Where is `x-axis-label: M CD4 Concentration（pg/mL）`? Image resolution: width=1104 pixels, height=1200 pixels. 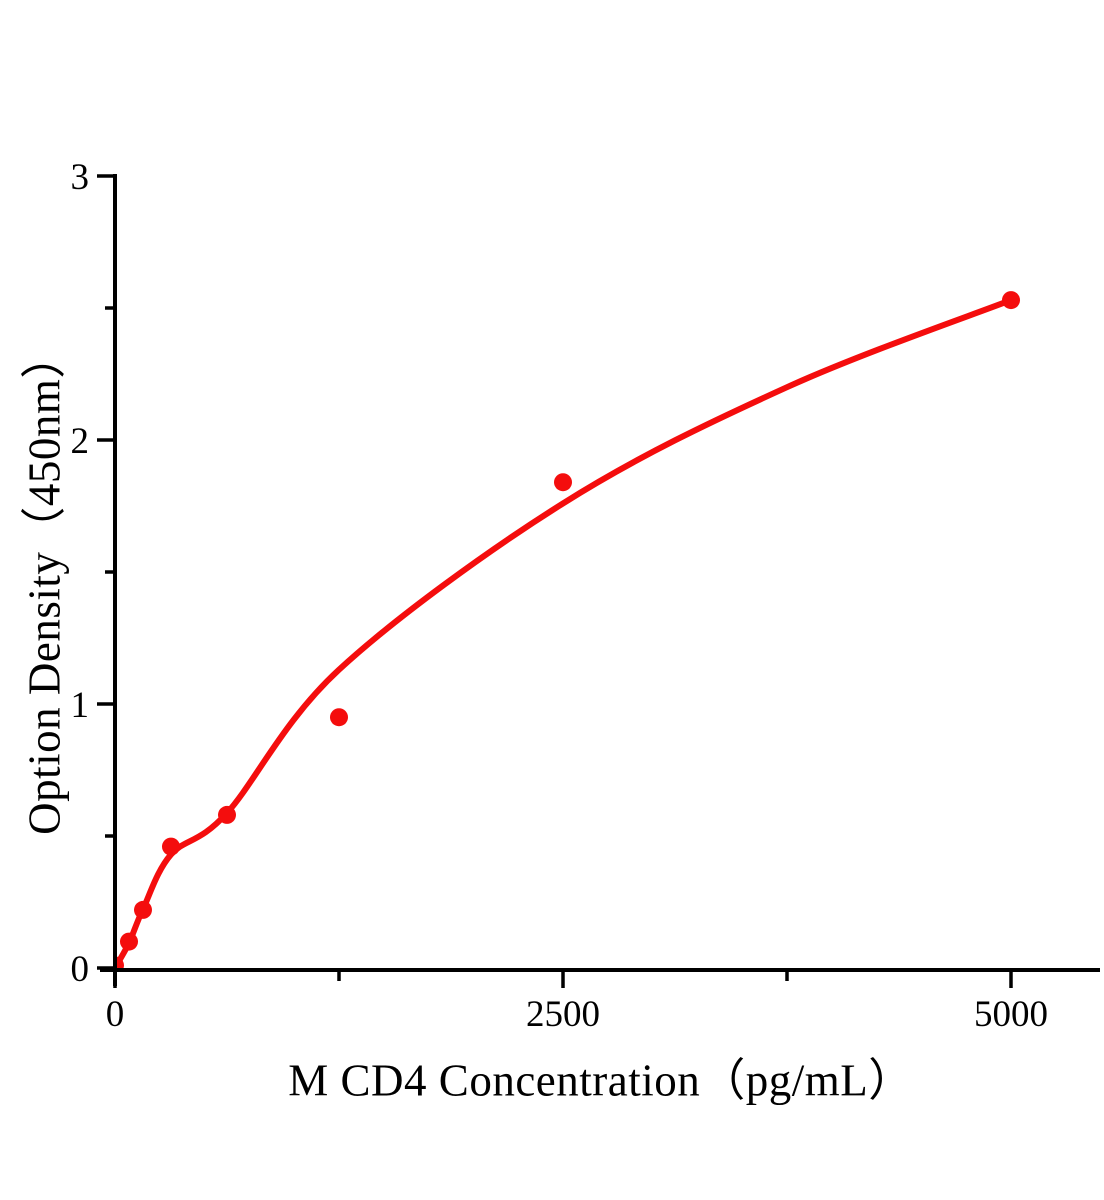
x-axis-label: M CD4 Concentration（pg/mL） is located at coordinates (601, 1080).